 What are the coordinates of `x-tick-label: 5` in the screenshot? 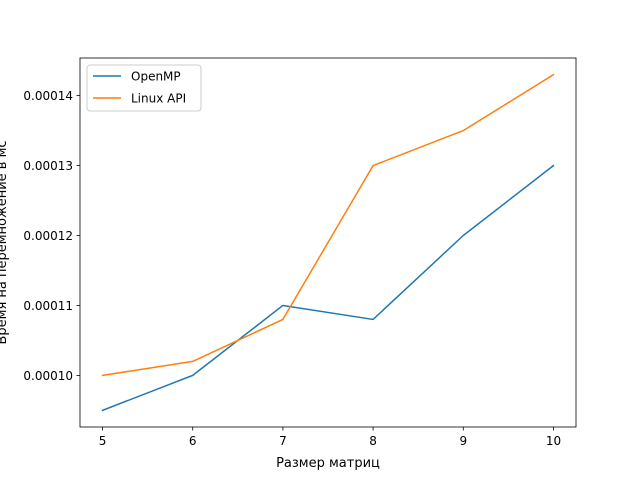 It's located at (103, 441).